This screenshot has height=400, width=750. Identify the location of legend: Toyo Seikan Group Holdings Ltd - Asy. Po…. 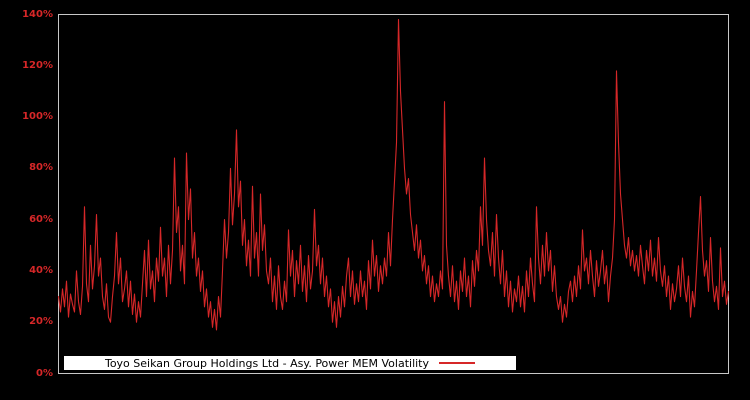
(290, 363).